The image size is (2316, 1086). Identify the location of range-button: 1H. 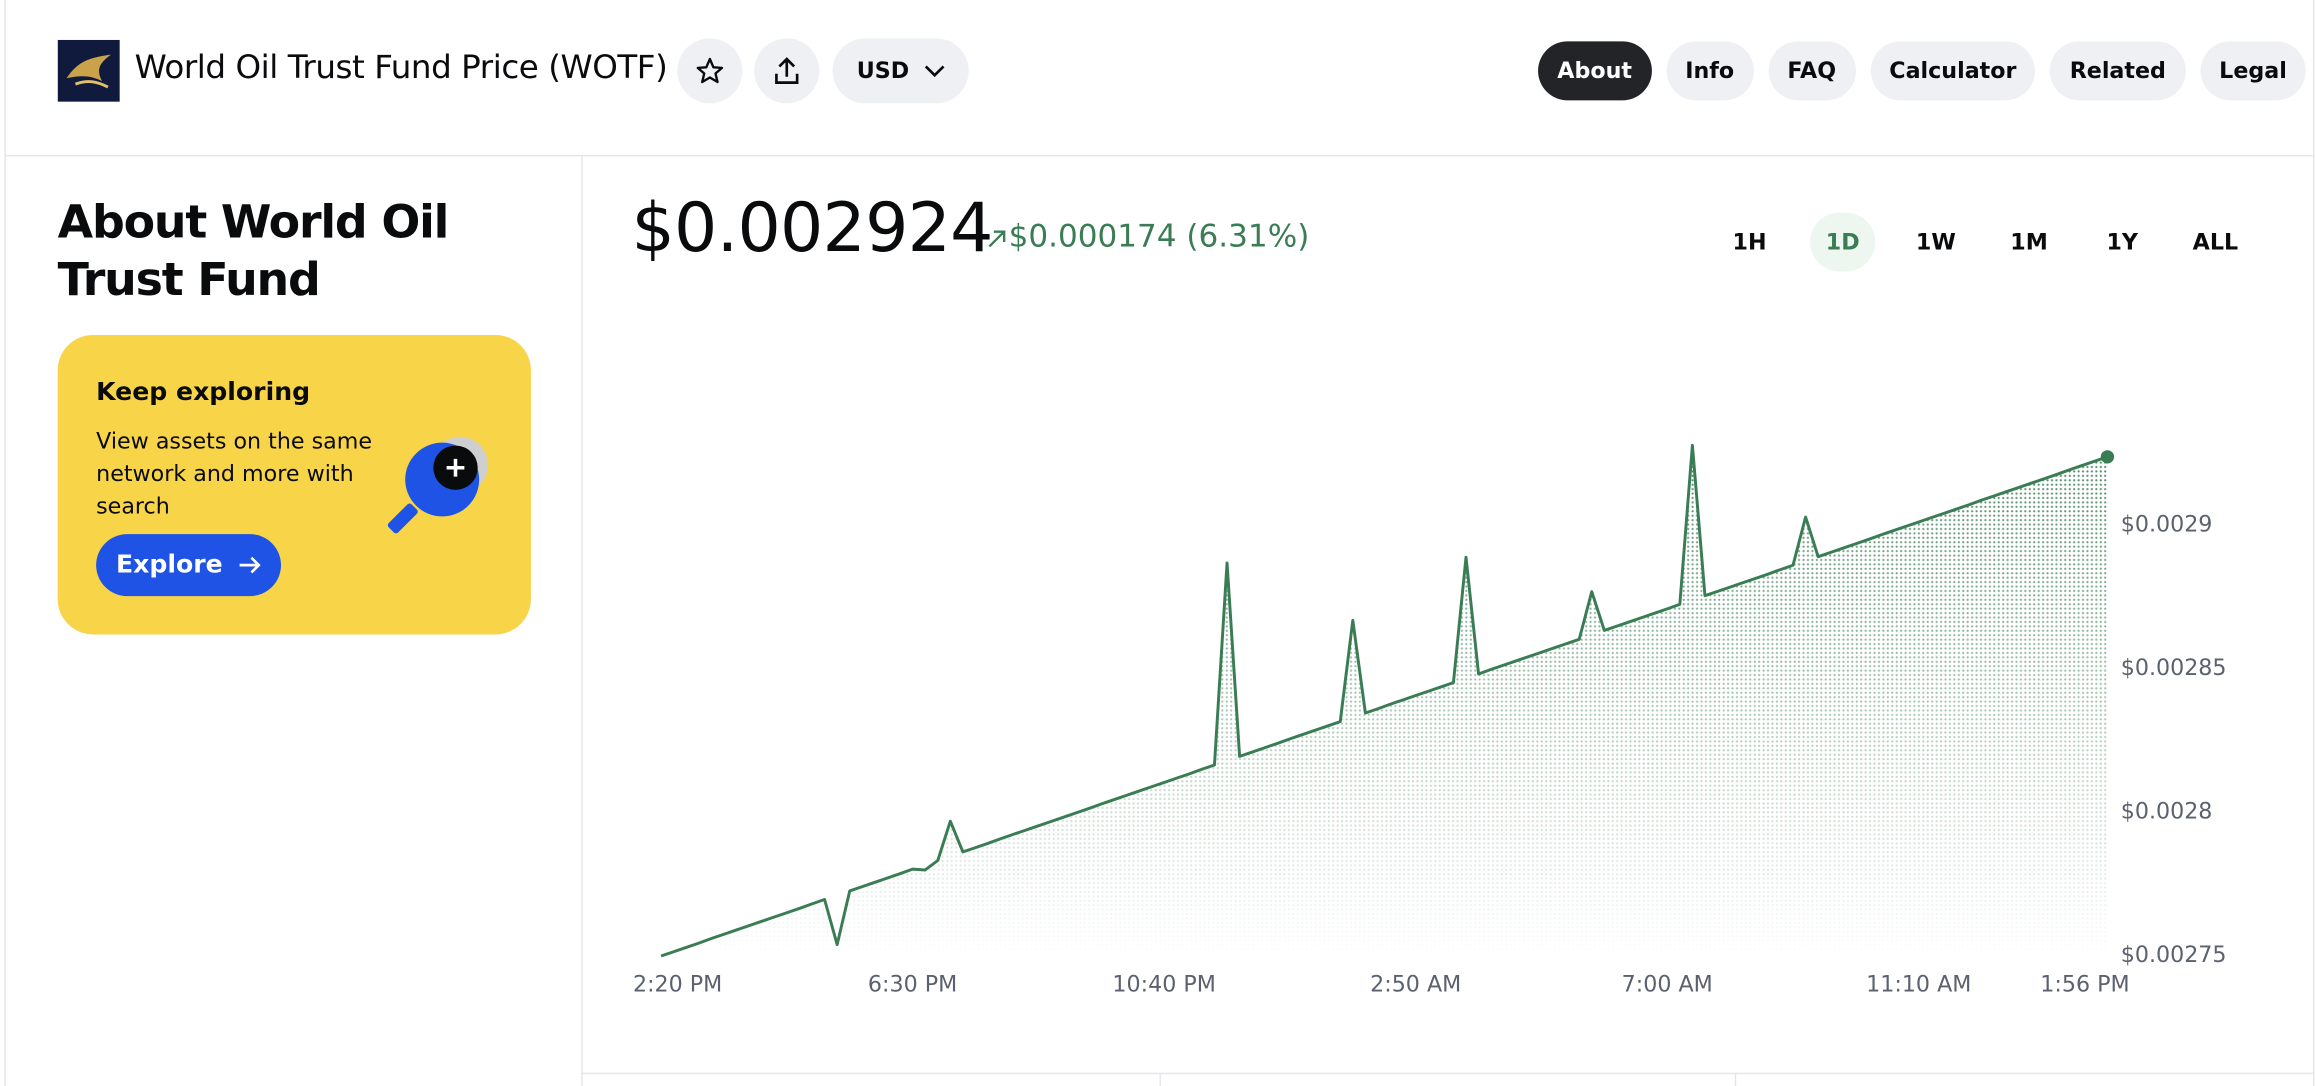
(1749, 242).